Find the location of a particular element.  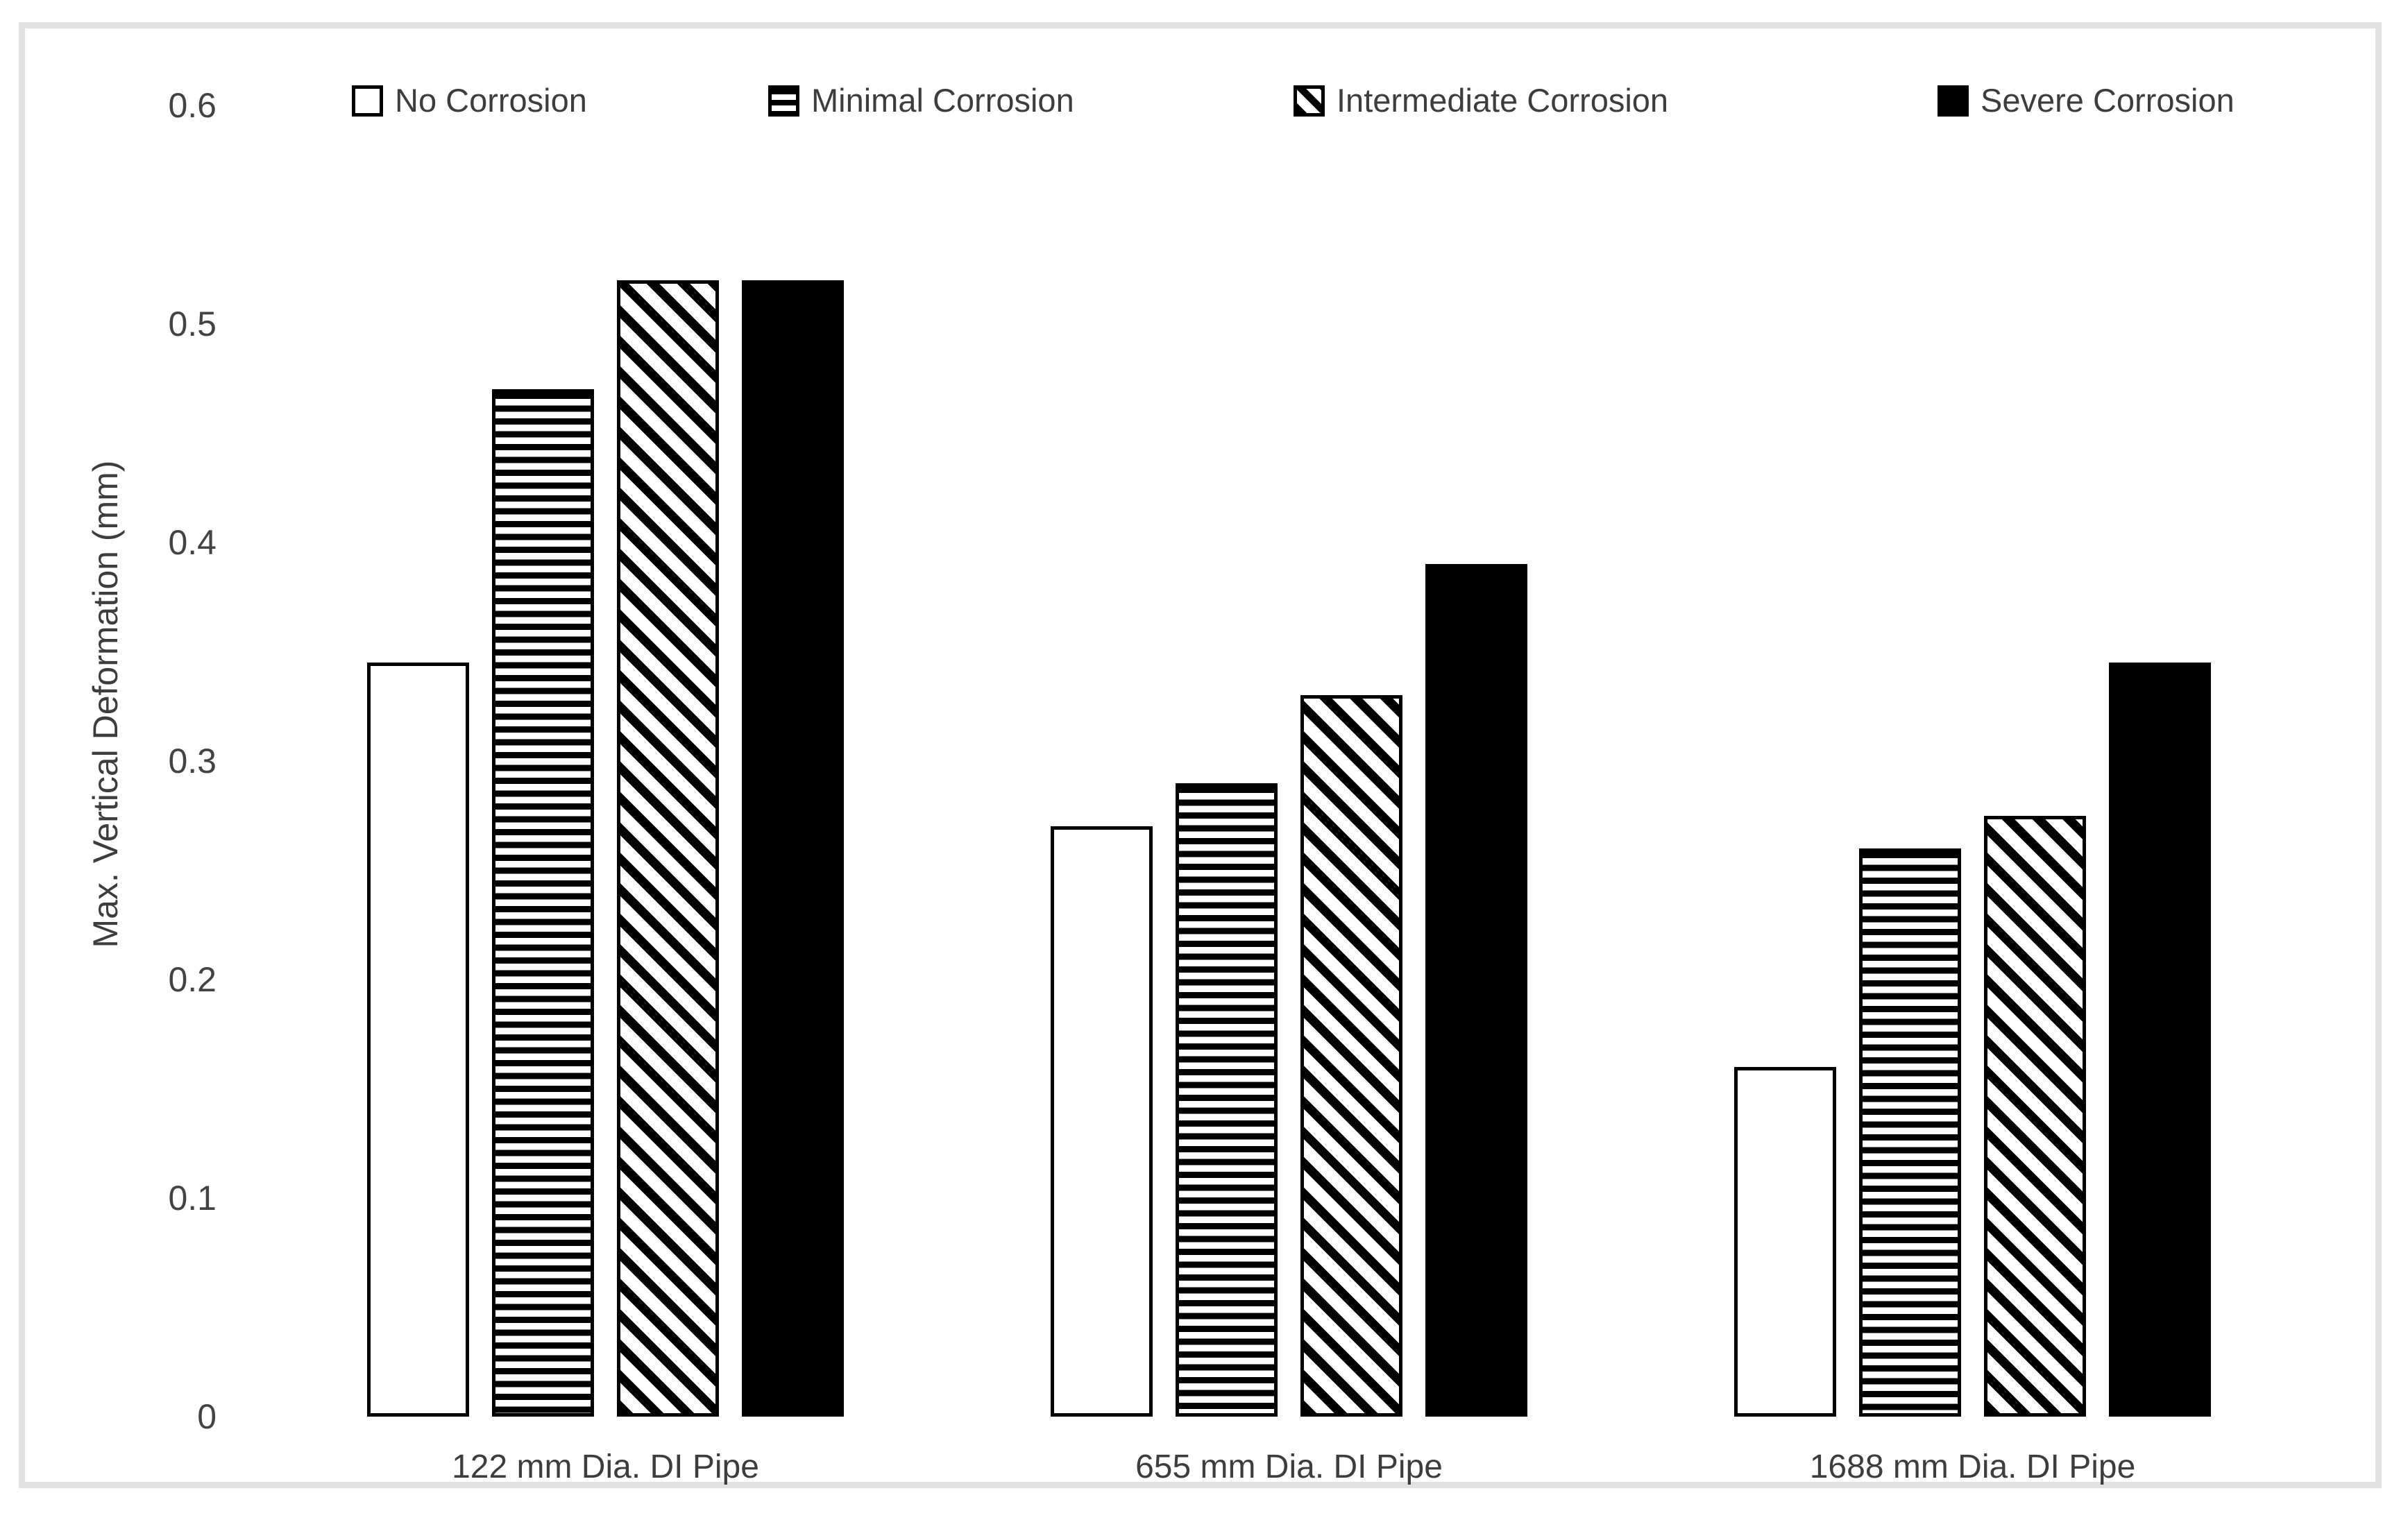

bar-intermediate-corrosion-1688-mm-dia-di-pipe is located at coordinates (2035, 1116).